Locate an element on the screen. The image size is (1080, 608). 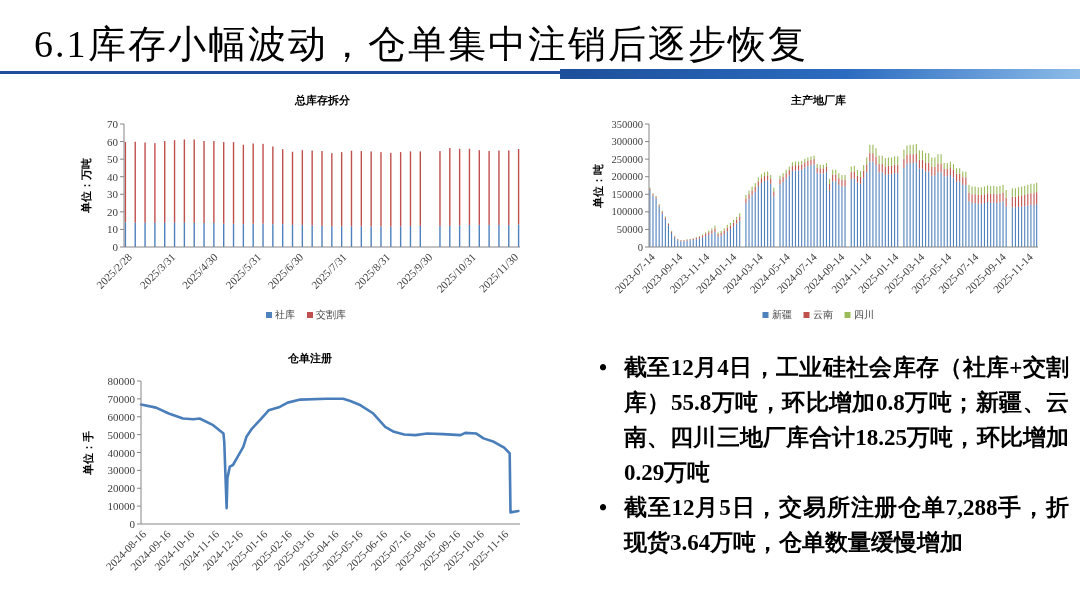
y-tick-label: 40000 is located at coordinates (121, 452).